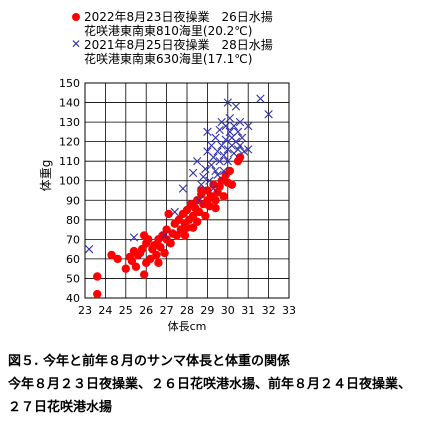 Image resolution: width=428 pixels, height=431 pixels. Describe the element at coordinates (69, 142) in the screenshot. I see `y-tick-label: 120` at that location.